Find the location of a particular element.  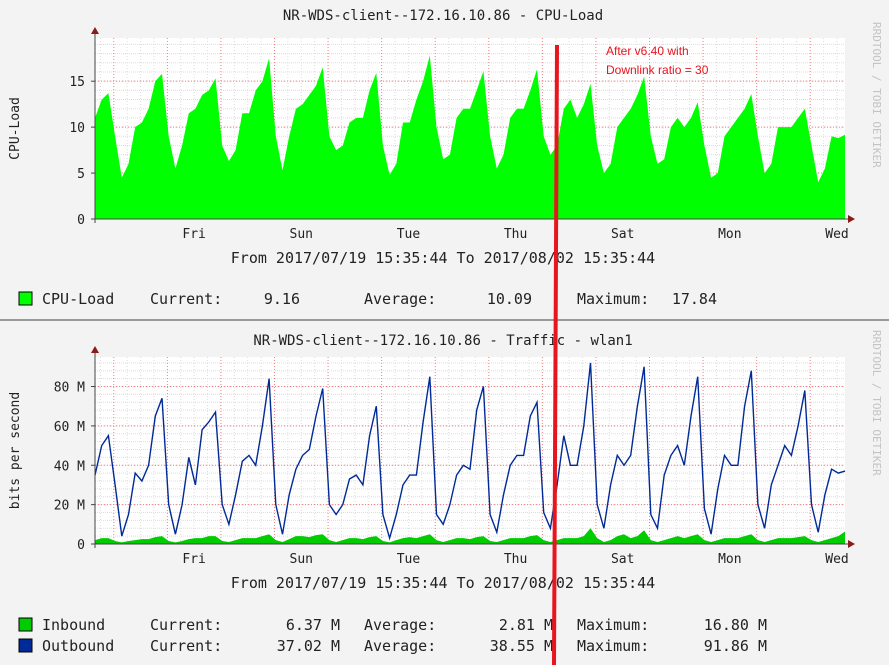

legend-average-value: 2.81 M is located at coordinates (526, 625).